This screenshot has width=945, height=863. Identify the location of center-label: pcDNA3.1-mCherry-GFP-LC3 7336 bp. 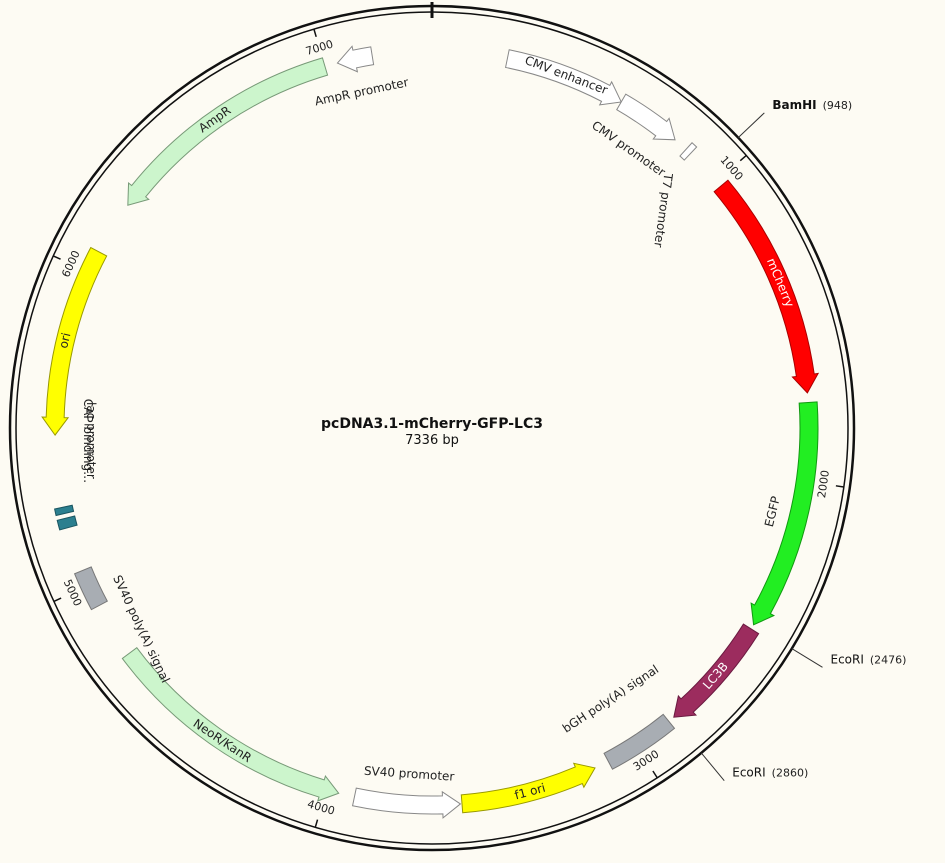
(432, 432).